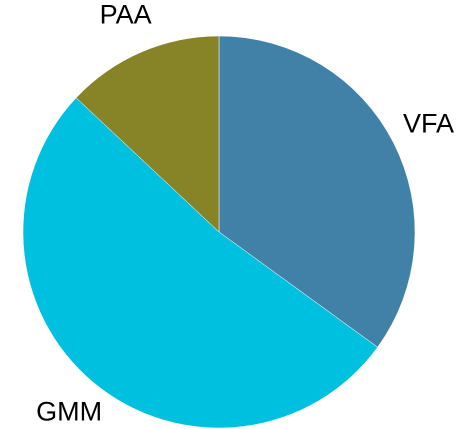  What do you see at coordinates (428, 123) in the screenshot?
I see `slice-label: VFA` at bounding box center [428, 123].